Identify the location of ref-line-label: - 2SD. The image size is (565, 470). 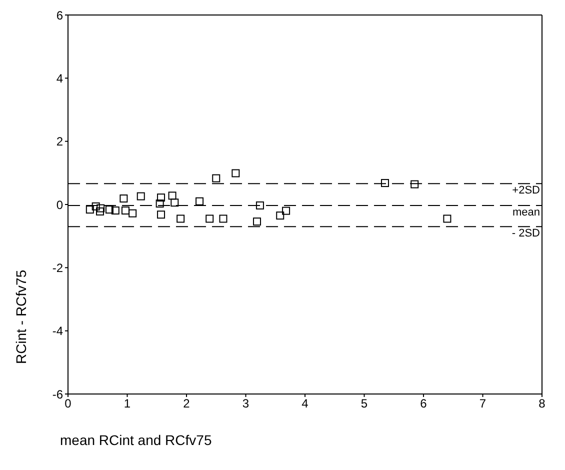
(526, 233).